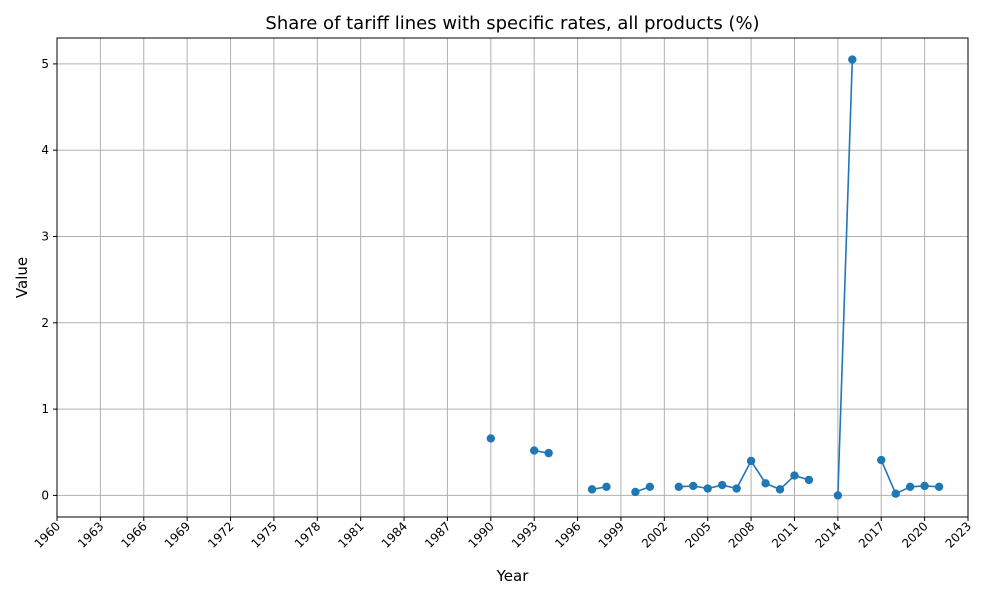 This screenshot has width=1000, height=600. I want to click on x-tick-label: 2014, so click(827, 534).